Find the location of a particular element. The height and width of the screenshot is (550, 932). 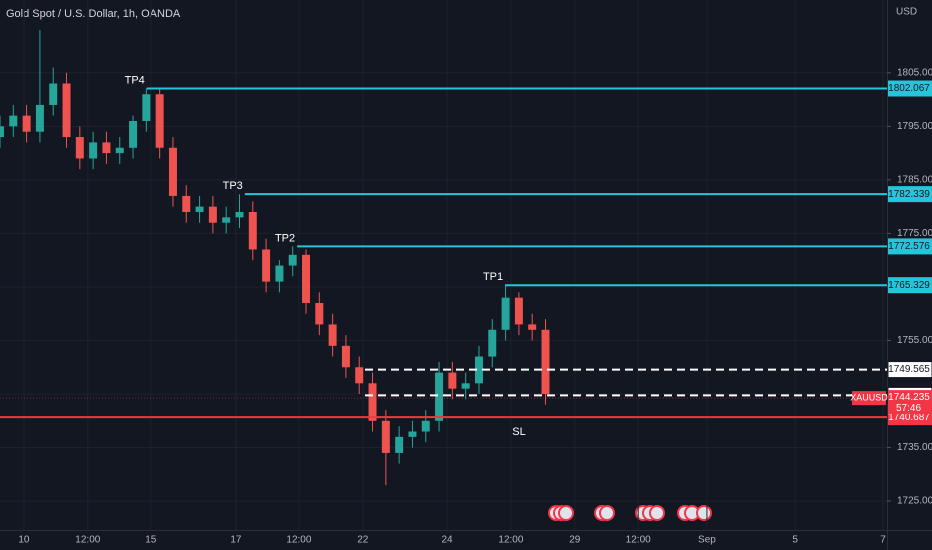

level-label: TP1 is located at coordinates (493, 277).